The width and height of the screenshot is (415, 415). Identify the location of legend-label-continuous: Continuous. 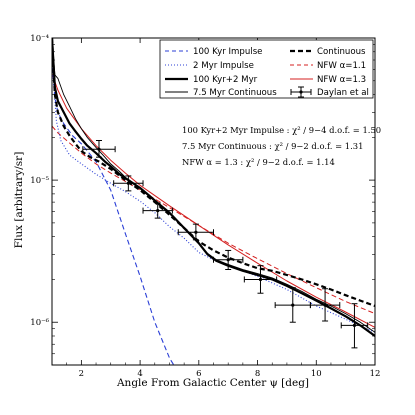
(341, 52).